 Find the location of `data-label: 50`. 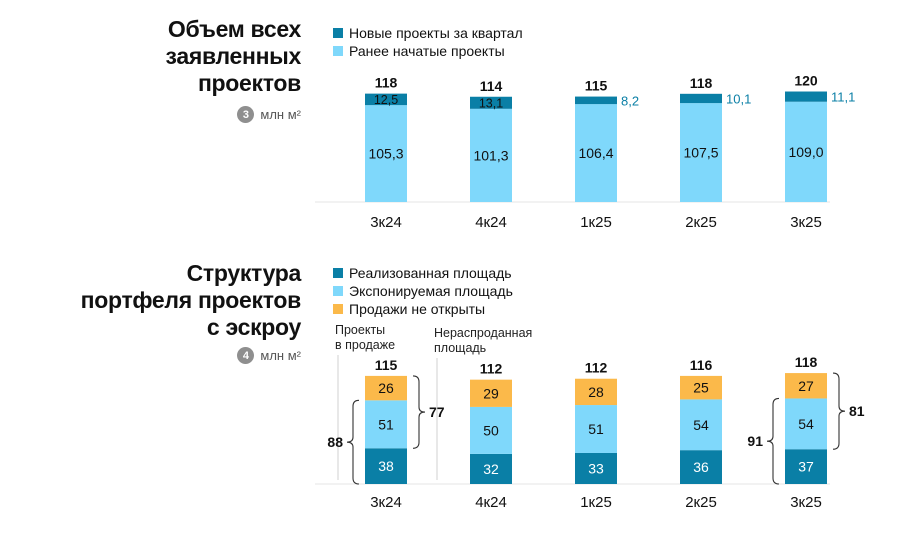

data-label: 50 is located at coordinates (491, 430).